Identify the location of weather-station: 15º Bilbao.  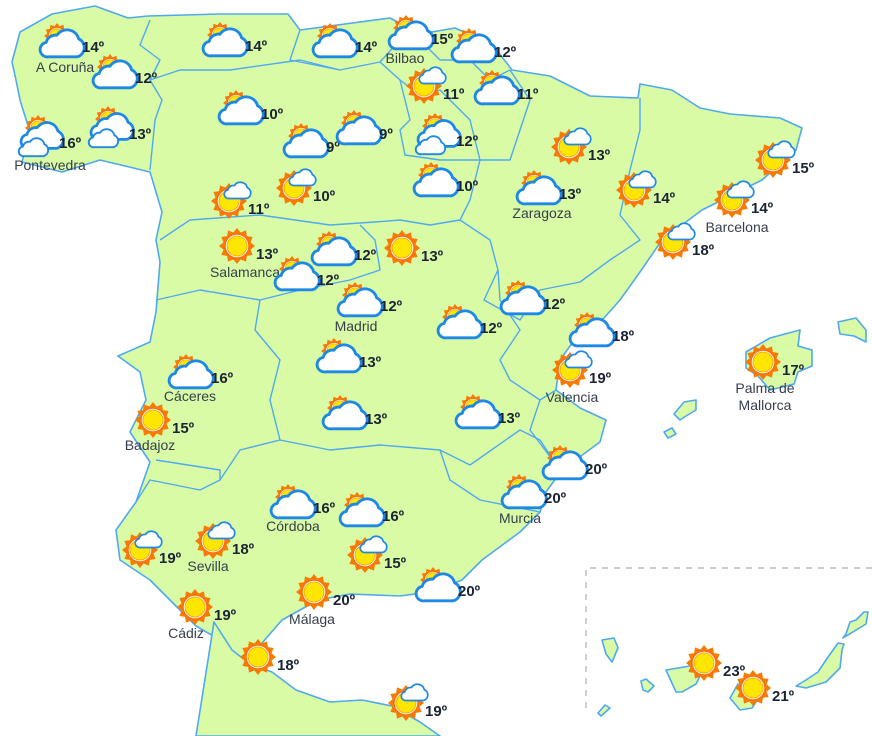
(420, 40).